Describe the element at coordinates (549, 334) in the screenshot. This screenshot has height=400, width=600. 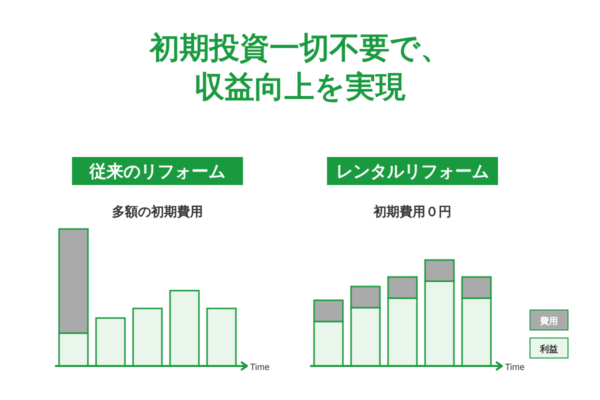
I see `legend: 費用 利益` at that location.